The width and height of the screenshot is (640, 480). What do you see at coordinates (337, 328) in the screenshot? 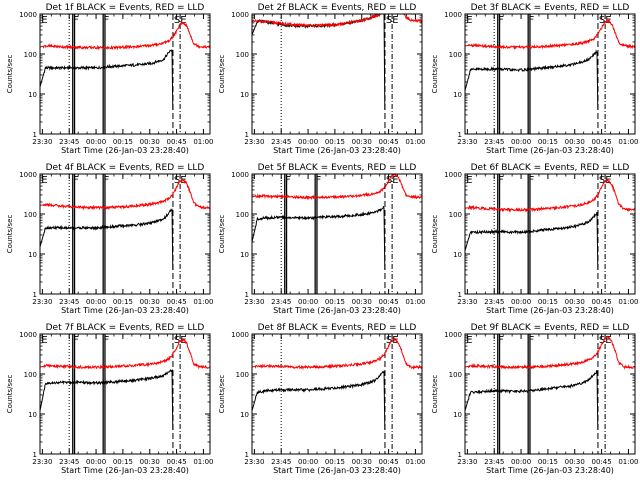
I see `panel-title: Det 8f BLACK = Events, RED = LLD` at bounding box center [337, 328].